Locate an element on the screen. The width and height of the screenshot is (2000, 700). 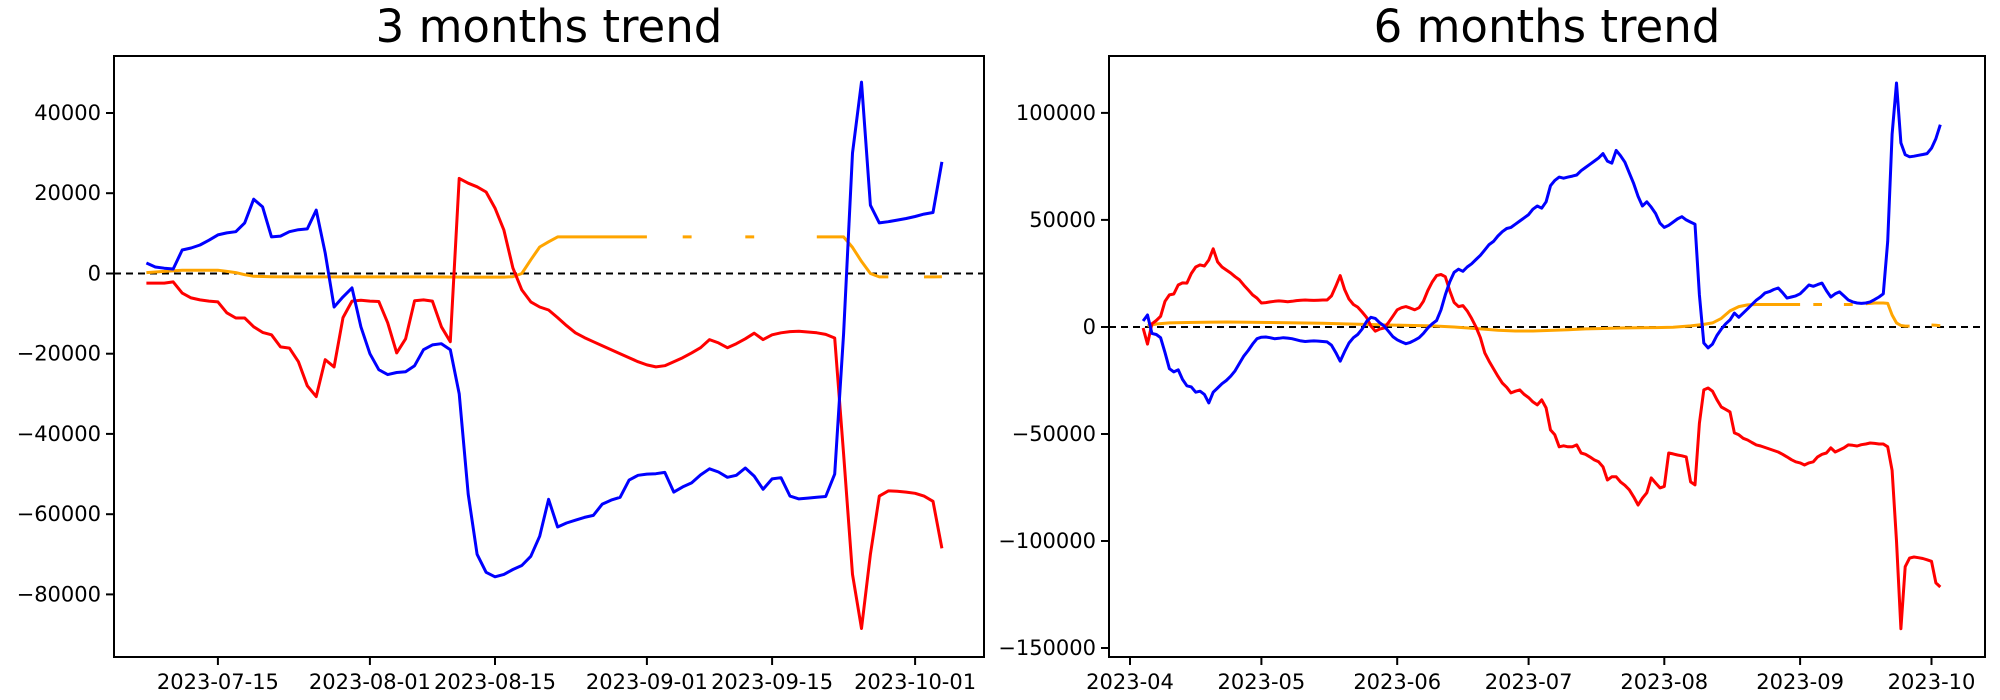
x-tick-label: 2023-04 is located at coordinates (1130, 682).